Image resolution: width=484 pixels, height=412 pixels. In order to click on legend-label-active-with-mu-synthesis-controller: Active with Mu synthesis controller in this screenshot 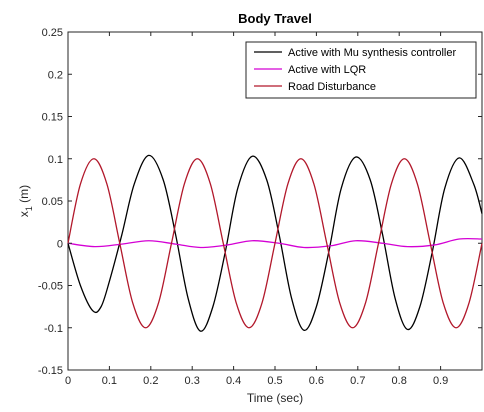, I will do `click(372, 53)`.